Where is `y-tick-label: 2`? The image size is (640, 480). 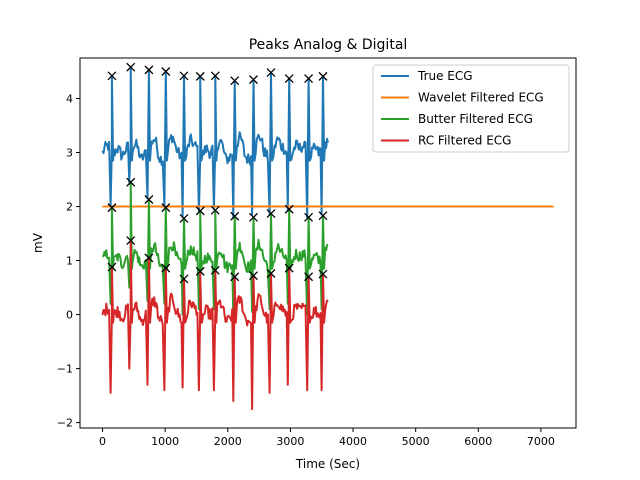 y-tick-label: 2 is located at coordinates (69, 207).